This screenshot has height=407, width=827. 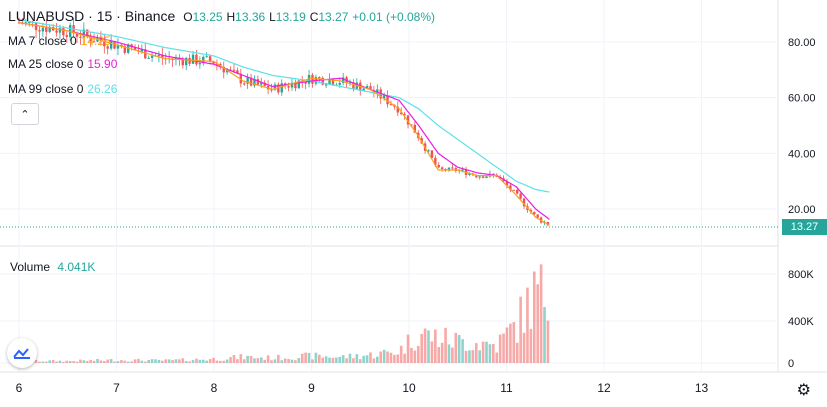 What do you see at coordinates (25, 114) in the screenshot?
I see `collapse-legend-button: ⌃` at bounding box center [25, 114].